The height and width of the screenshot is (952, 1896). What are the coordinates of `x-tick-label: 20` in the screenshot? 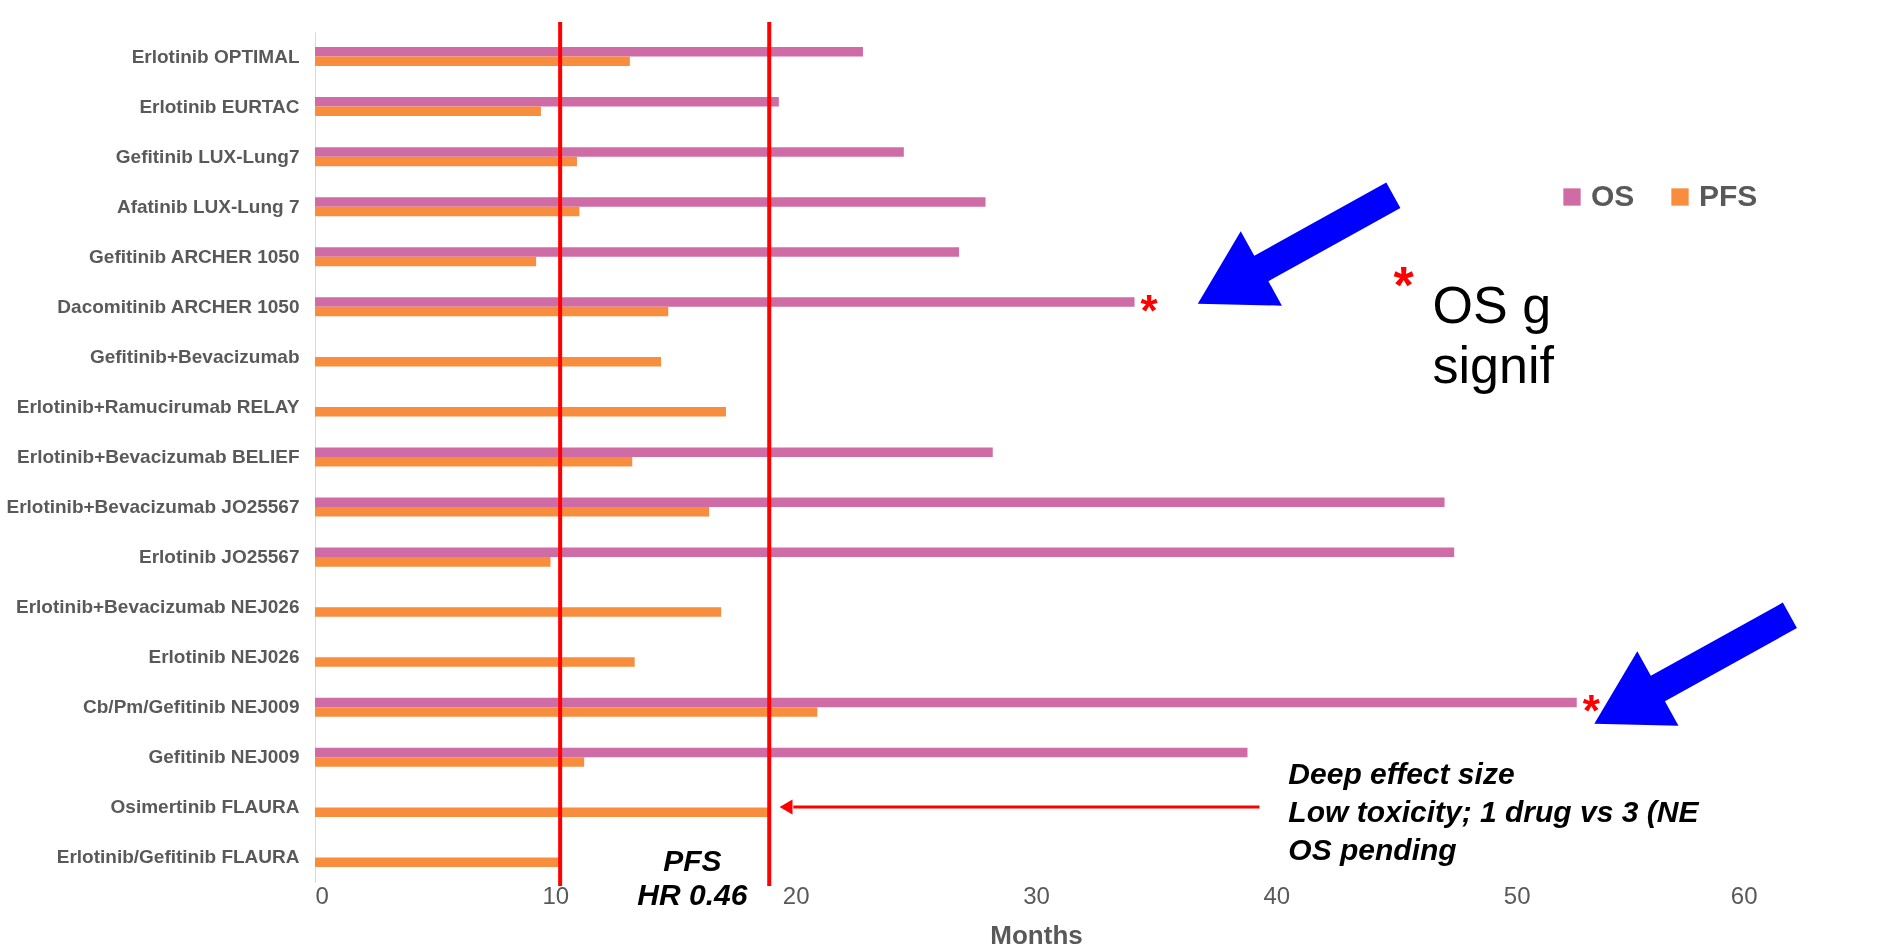 It's located at (796, 895).